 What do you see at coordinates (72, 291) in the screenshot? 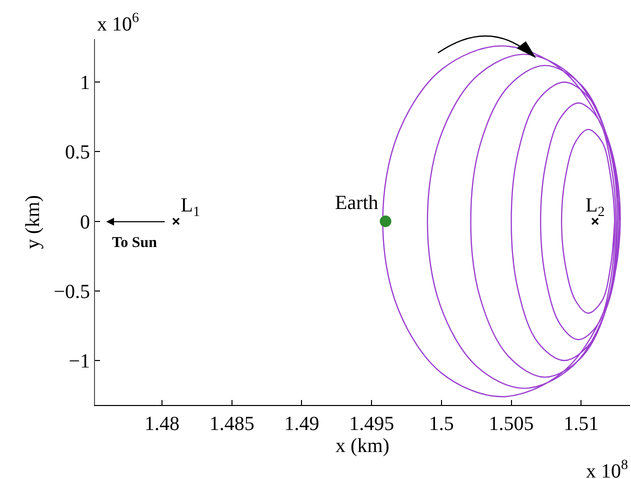
I see `y-tick-label: −0.5` at bounding box center [72, 291].